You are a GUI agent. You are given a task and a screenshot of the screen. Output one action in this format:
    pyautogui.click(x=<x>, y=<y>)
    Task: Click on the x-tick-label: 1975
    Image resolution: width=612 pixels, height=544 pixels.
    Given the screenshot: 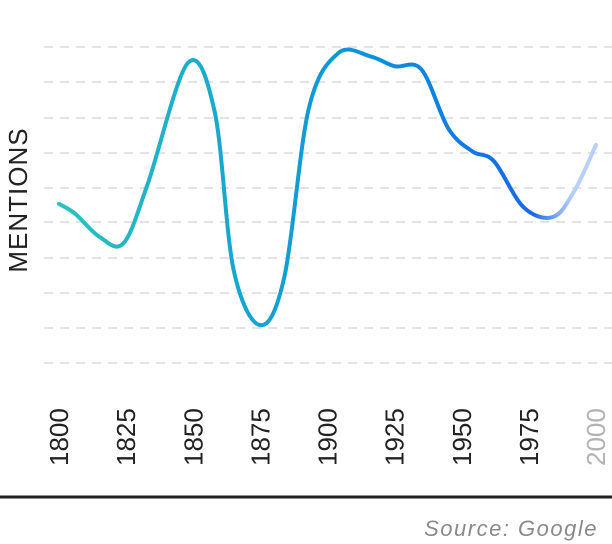 What is the action you would take?
    pyautogui.click(x=529, y=437)
    